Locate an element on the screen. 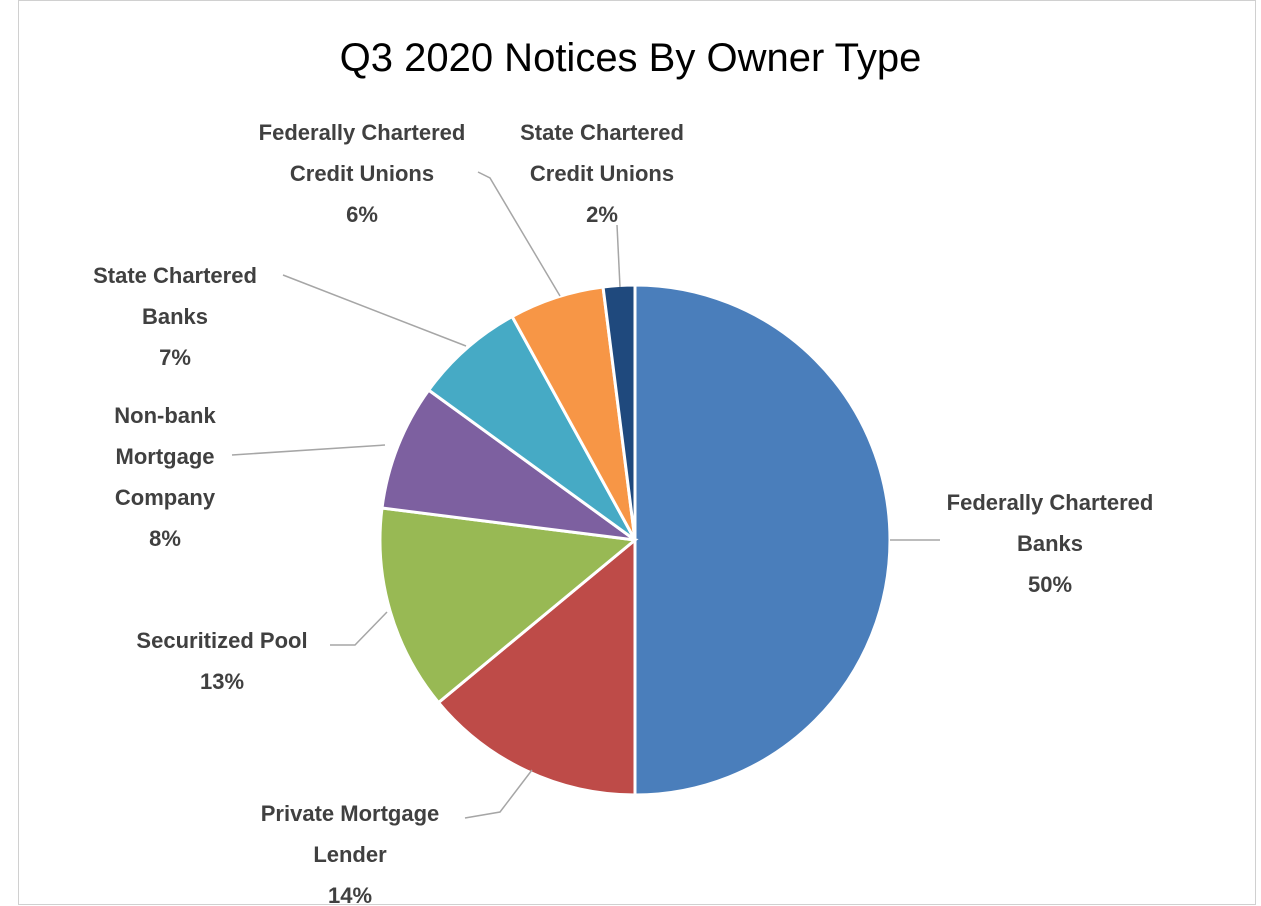 The height and width of the screenshot is (906, 1261). slice-label: Non-bank Mortgage Company is located at coordinates (165, 456).